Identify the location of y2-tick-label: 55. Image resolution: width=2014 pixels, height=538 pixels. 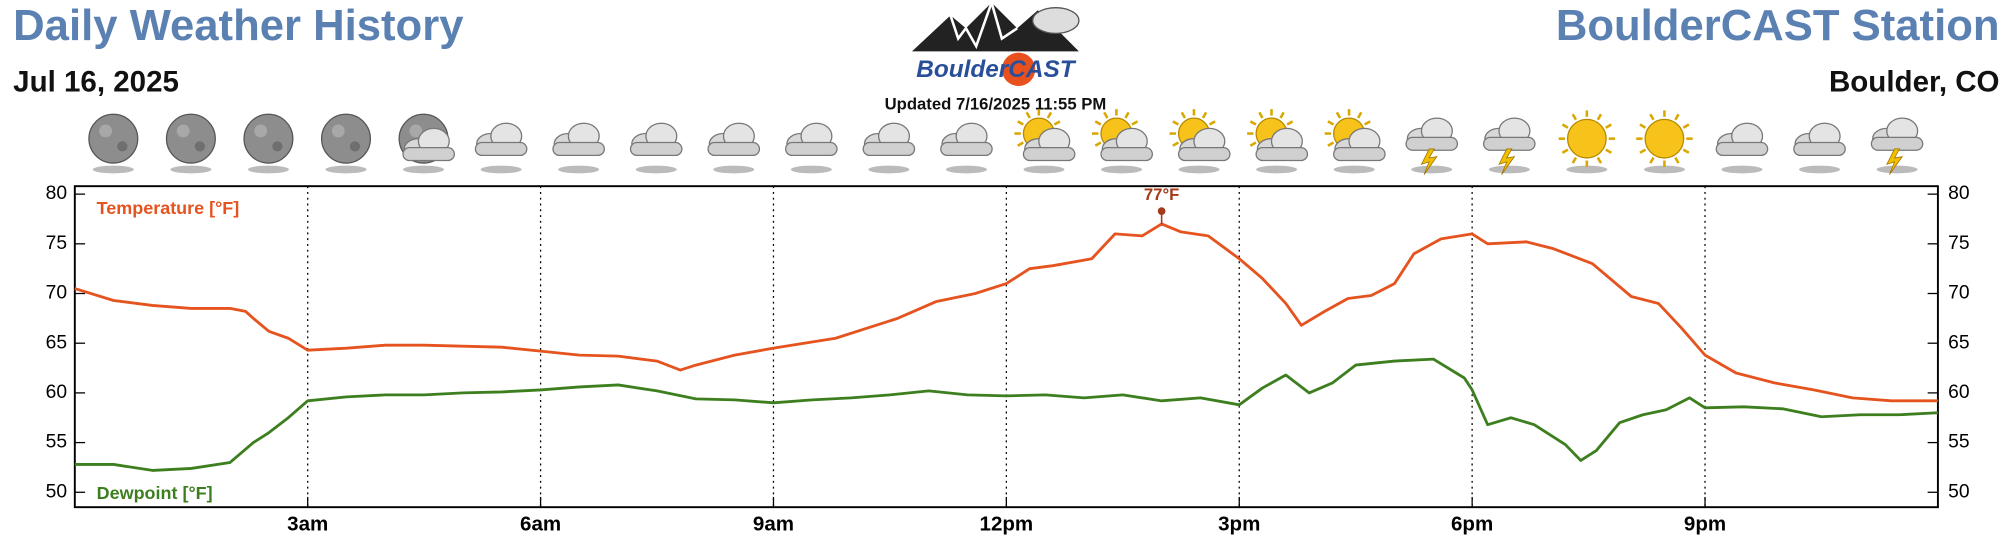
(1958, 442).